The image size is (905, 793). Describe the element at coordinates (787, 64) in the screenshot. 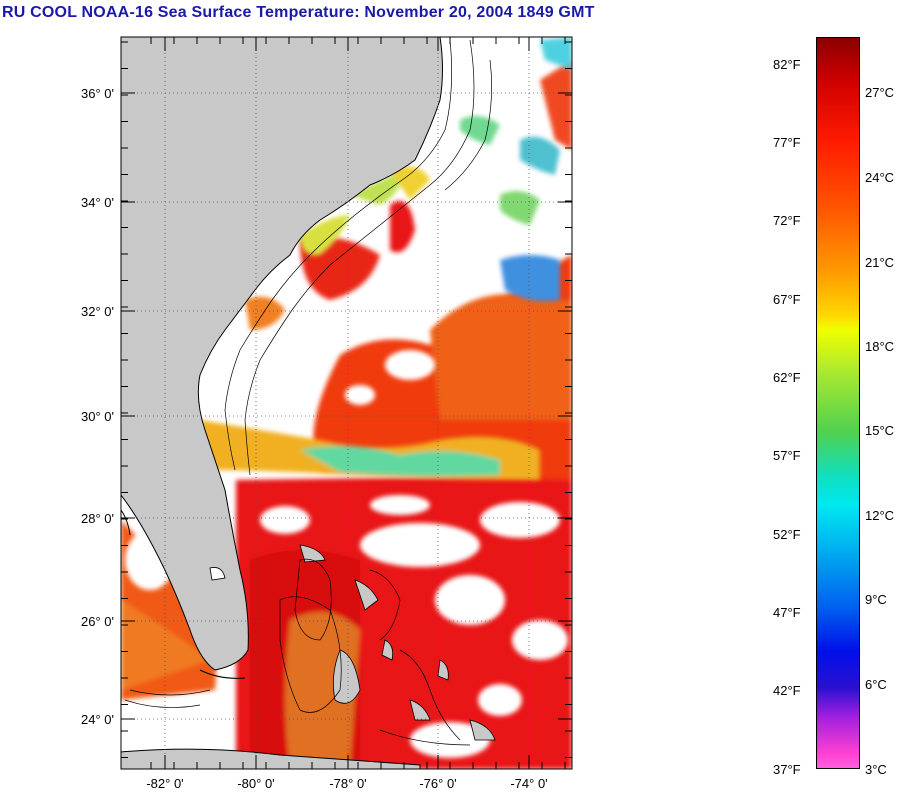

I see `f-label: 82°F` at that location.